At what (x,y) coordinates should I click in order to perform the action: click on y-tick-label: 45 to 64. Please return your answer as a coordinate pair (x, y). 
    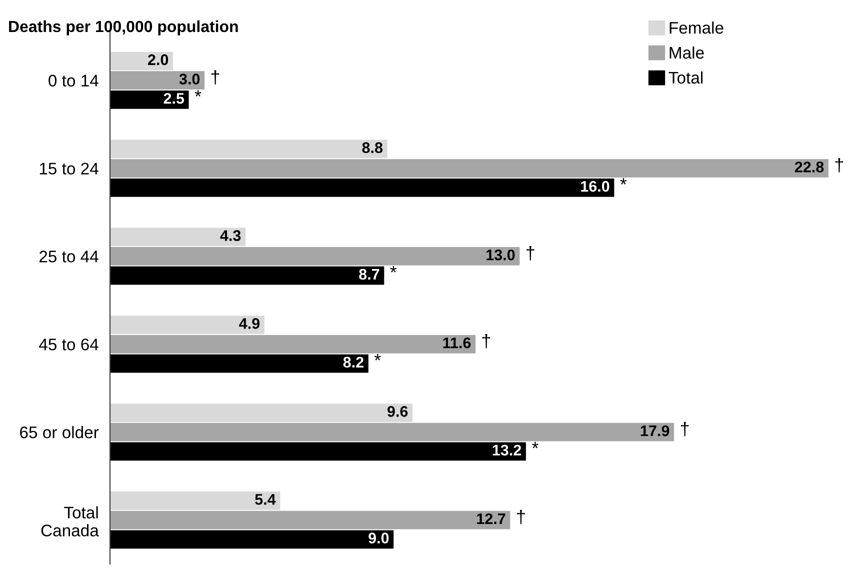
    Looking at the image, I should click on (68, 344).